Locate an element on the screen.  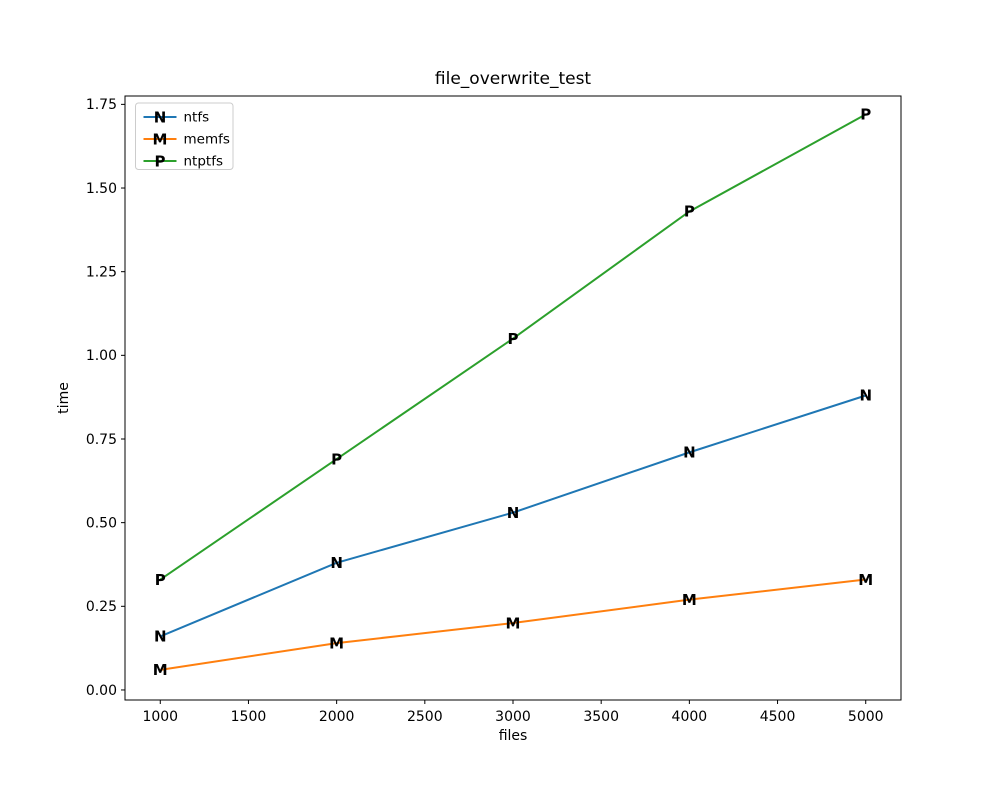
y-tick-label: 1.75 is located at coordinates (101, 105).